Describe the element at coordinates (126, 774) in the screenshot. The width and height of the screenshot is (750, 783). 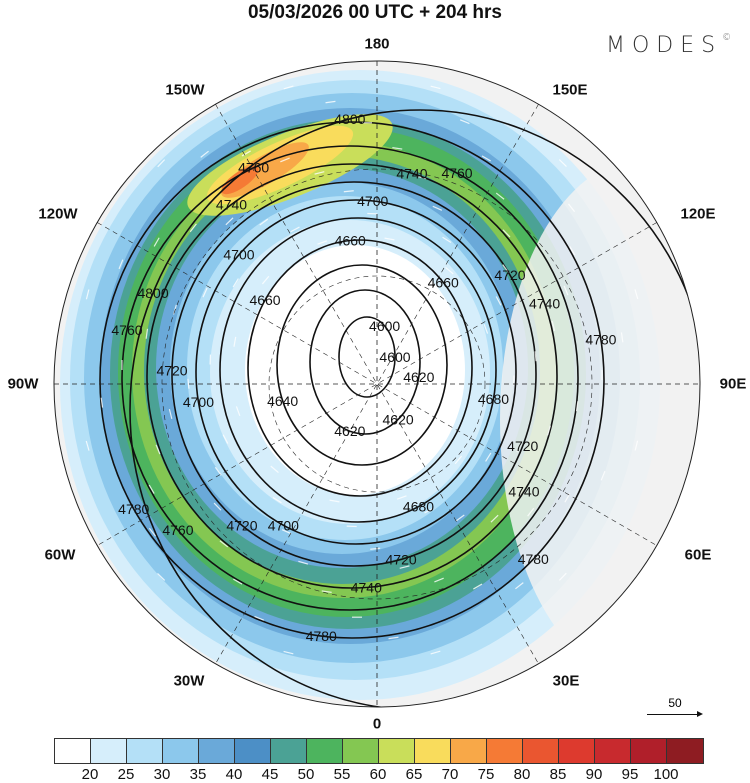
I see `colorbar-label: 25` at that location.